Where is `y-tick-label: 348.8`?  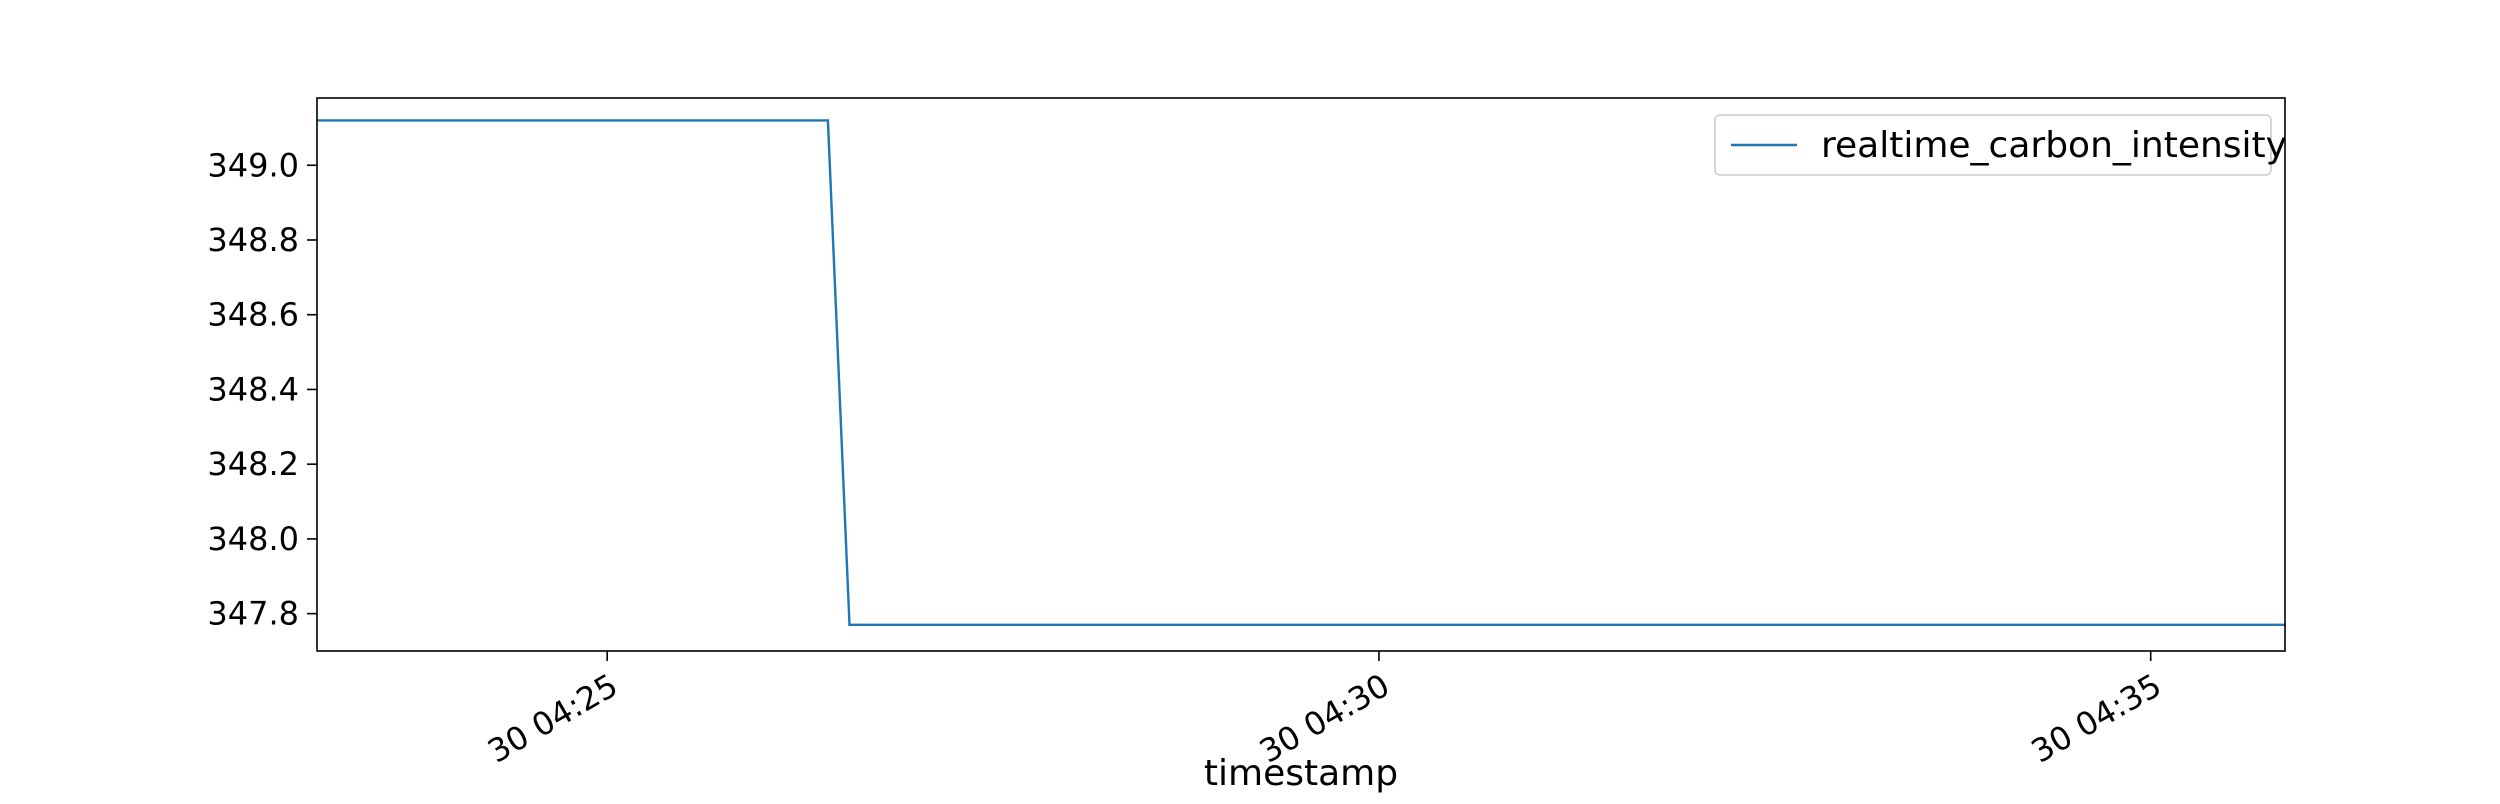
y-tick-label: 348.8 is located at coordinates (253, 240).